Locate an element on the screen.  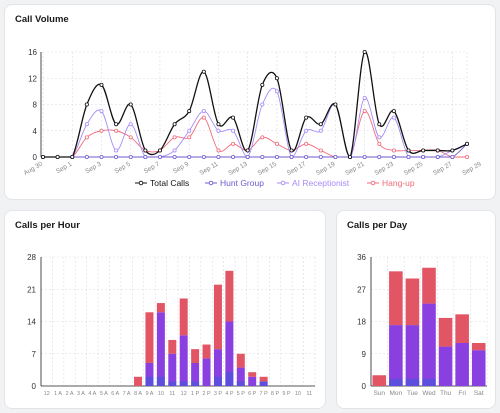
calls-per-day-chart: 0 9 18 27 36 Sun Mon Tue Wed Thu Fri Sat is located at coordinates (422, 325).